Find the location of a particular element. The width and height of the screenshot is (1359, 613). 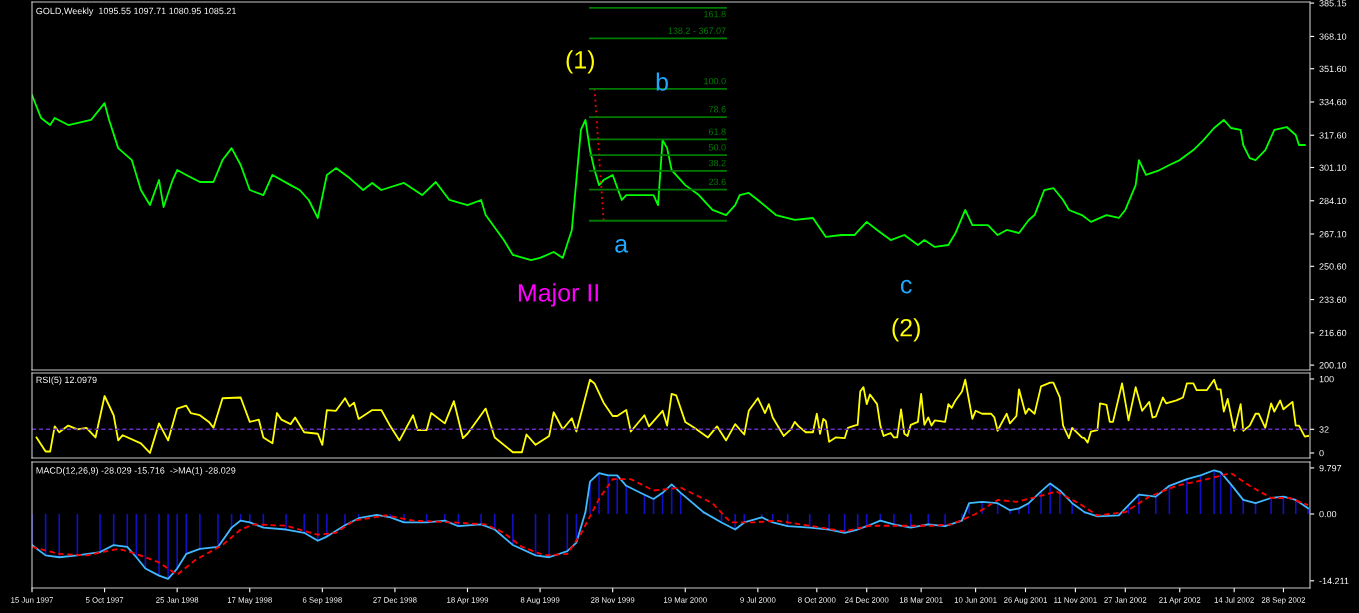

y-tick-label: 250.60 is located at coordinates (1333, 266).